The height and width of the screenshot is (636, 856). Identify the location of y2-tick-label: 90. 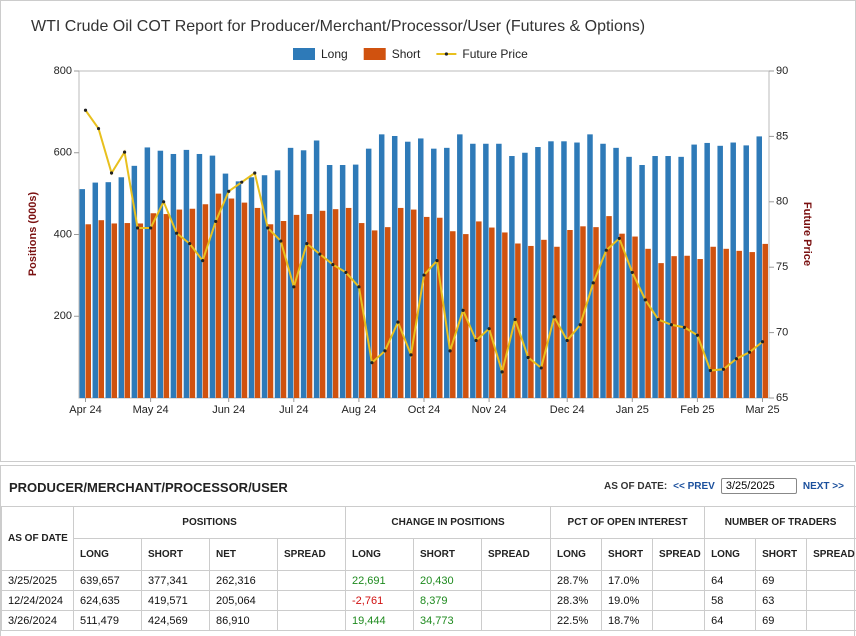
(782, 71).